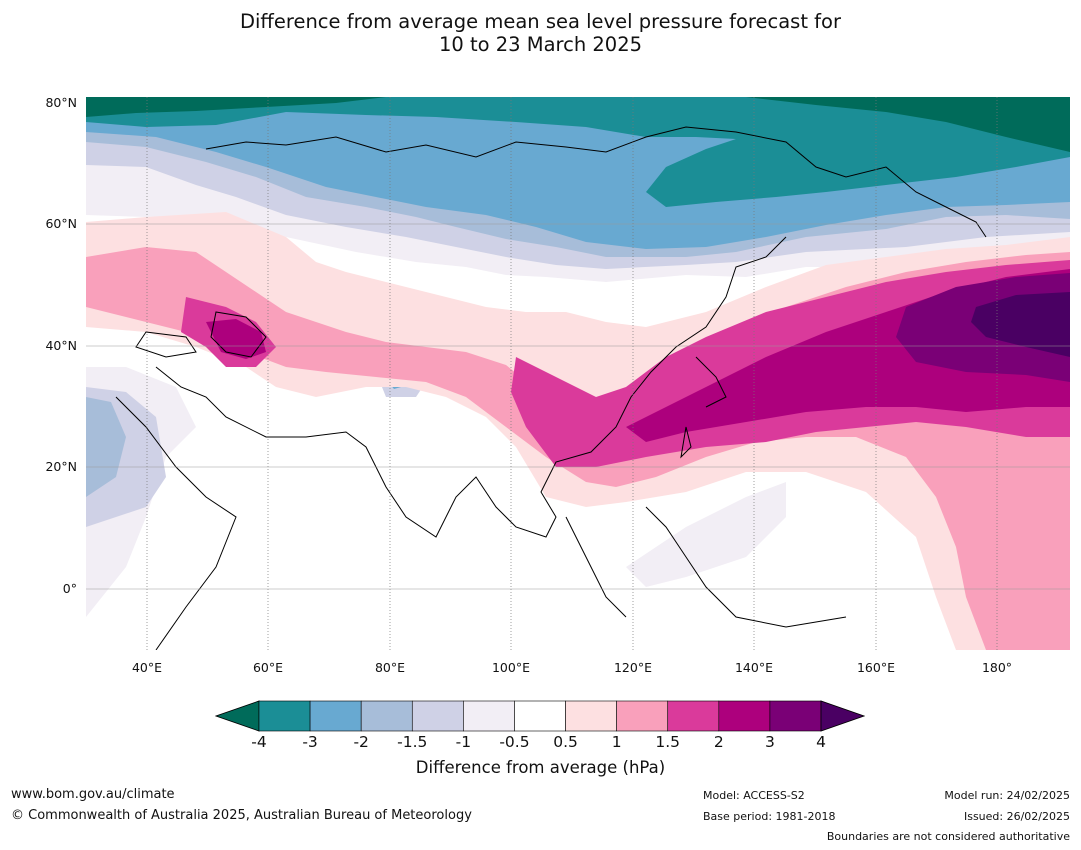 This screenshot has height=850, width=1081. Describe the element at coordinates (106, 447) in the screenshot. I see `anomaly-zone-neg15-west` at that location.